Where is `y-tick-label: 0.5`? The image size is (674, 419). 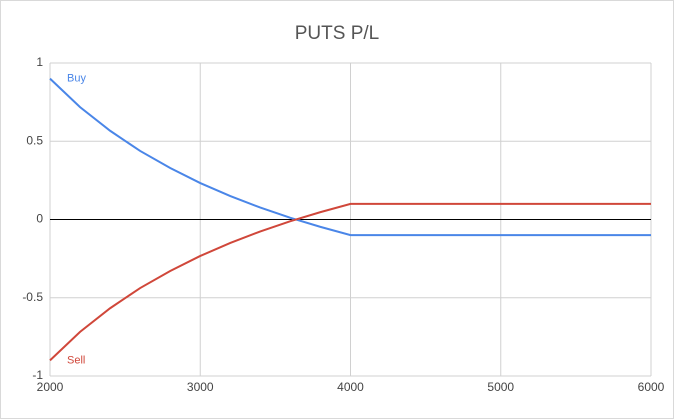 y-tick-label: 0.5 is located at coordinates (34, 140).